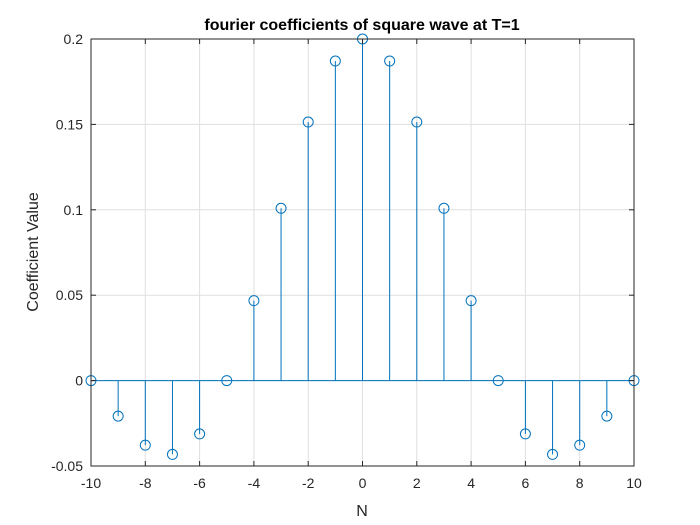 This screenshot has width=700, height=525. What do you see at coordinates (417, 483) in the screenshot?
I see `x-tick-label: 2` at bounding box center [417, 483].